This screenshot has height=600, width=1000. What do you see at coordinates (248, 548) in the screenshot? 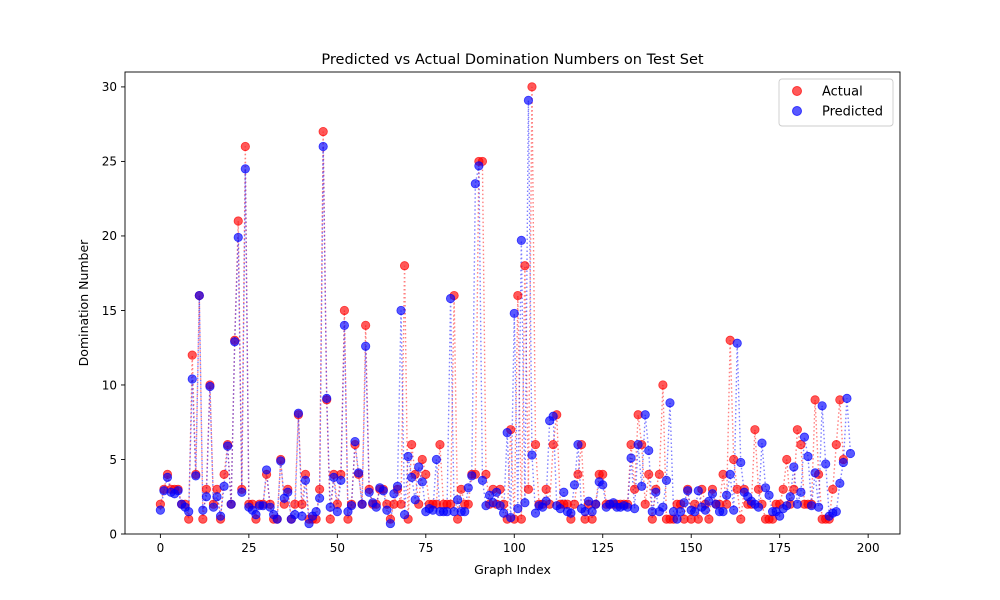
I see `x-tick-label: 25` at bounding box center [248, 548].